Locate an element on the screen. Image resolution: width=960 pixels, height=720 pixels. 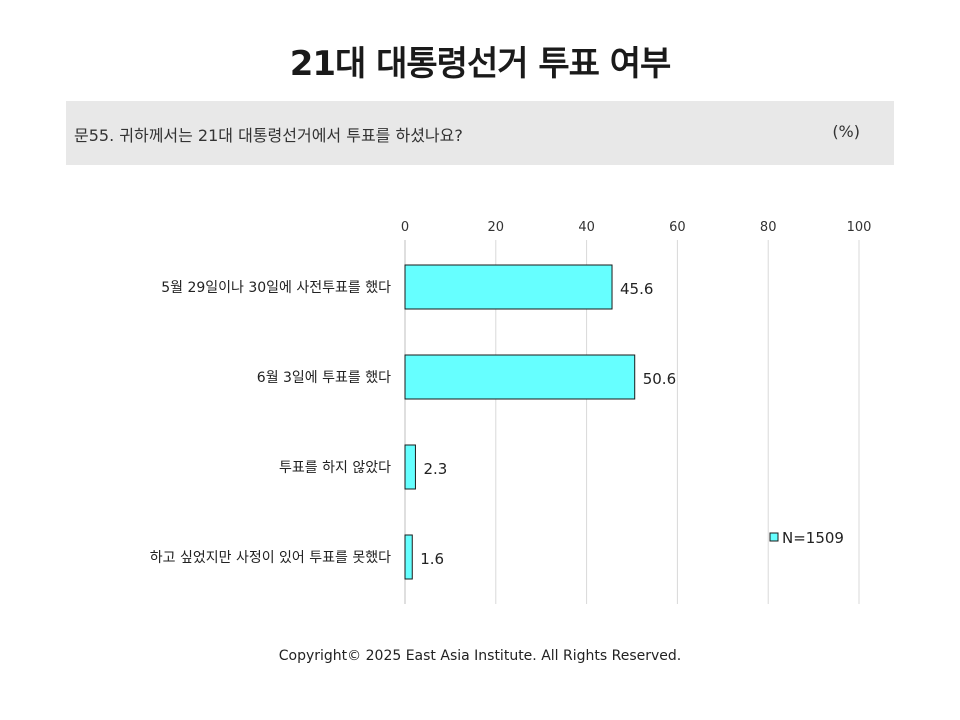
value-label: 1.6 is located at coordinates (432, 559).